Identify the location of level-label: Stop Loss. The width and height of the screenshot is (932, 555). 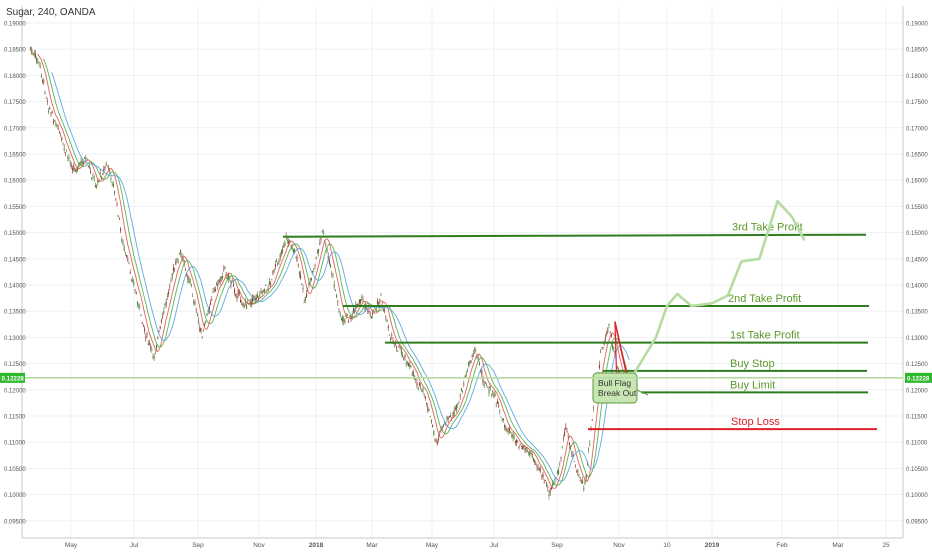
(755, 422).